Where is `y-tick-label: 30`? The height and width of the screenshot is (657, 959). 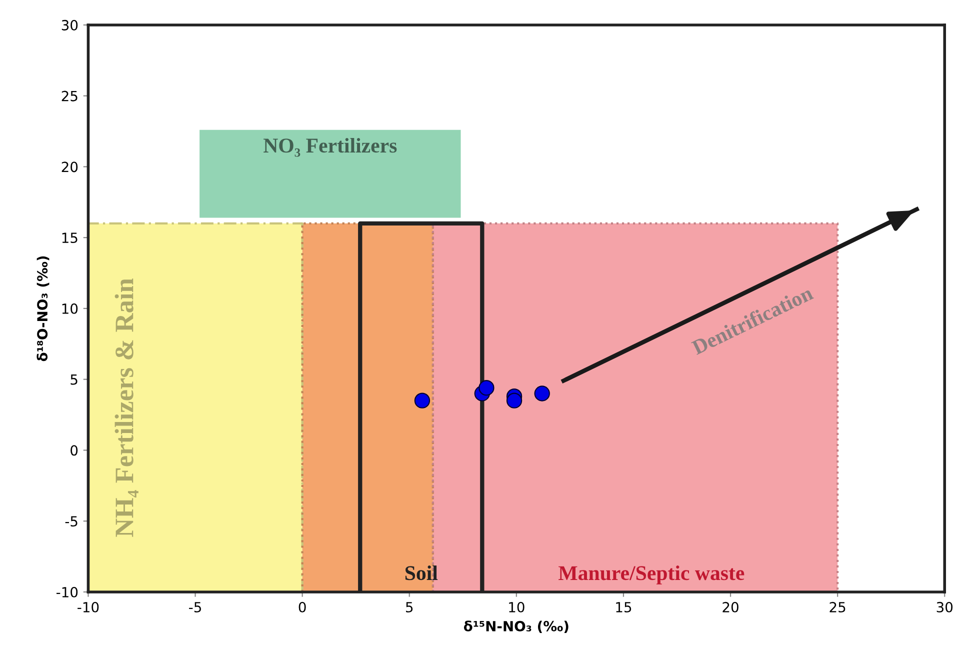 y-tick-label: 30 is located at coordinates (70, 25).